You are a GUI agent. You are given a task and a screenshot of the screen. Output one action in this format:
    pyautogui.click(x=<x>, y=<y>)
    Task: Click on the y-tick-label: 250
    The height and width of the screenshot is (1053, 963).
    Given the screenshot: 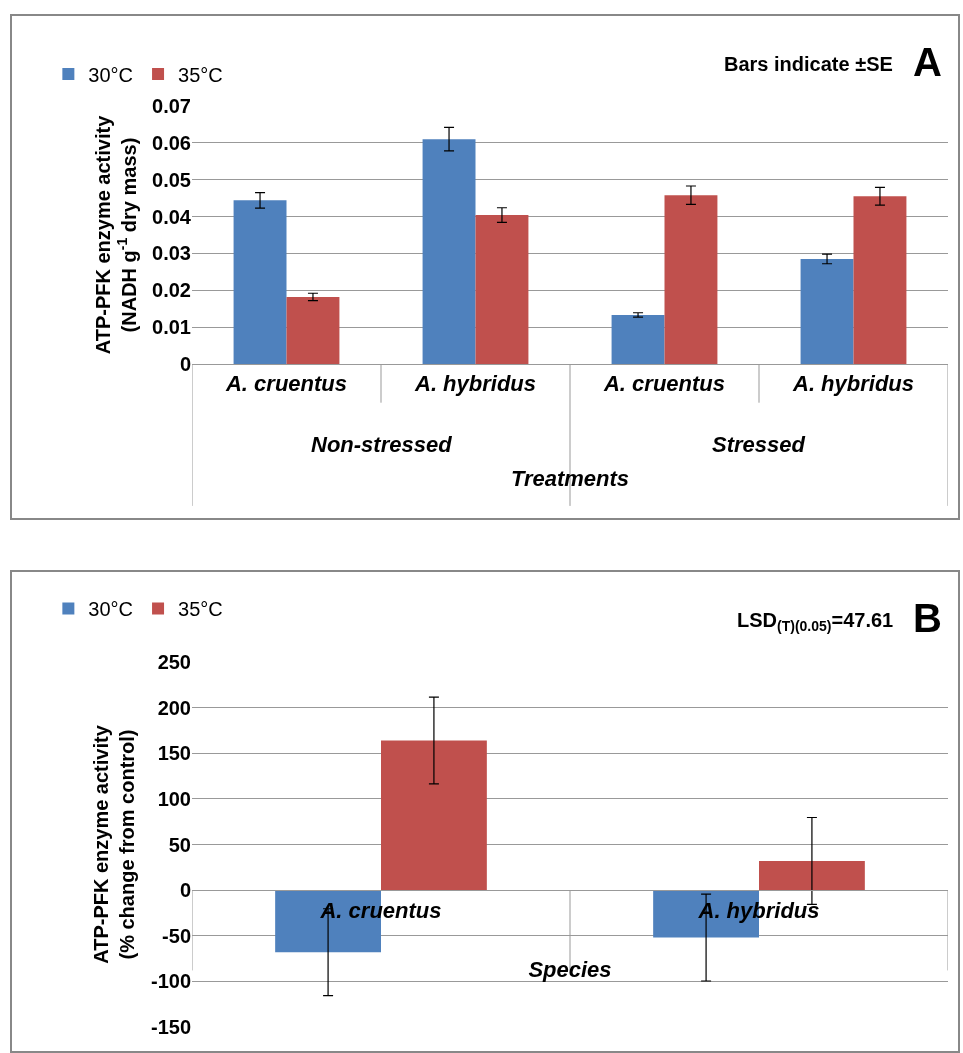 What is the action you would take?
    pyautogui.click(x=174, y=662)
    